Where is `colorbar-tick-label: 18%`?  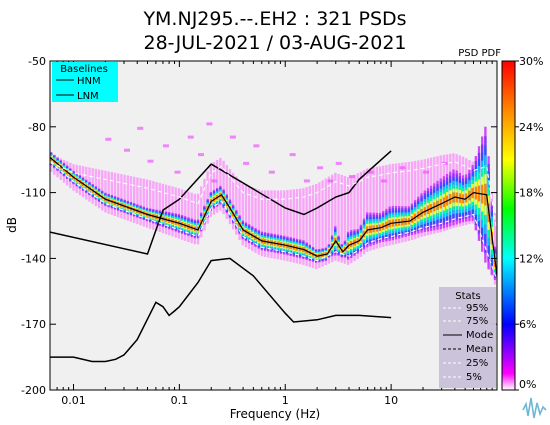
colorbar-tick-label: 18% is located at coordinates (531, 193).